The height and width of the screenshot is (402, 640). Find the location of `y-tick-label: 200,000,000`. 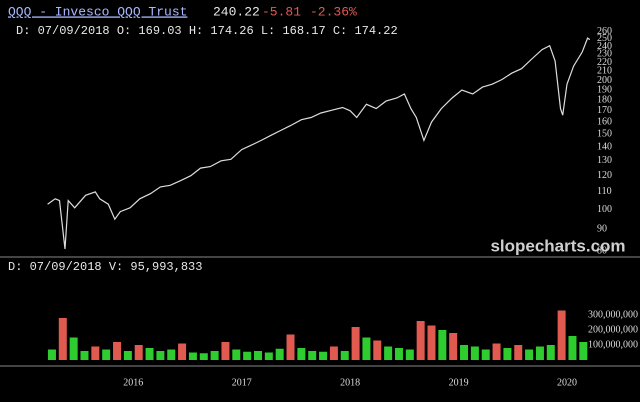

y-tick-label: 200,000,000 is located at coordinates (613, 329).